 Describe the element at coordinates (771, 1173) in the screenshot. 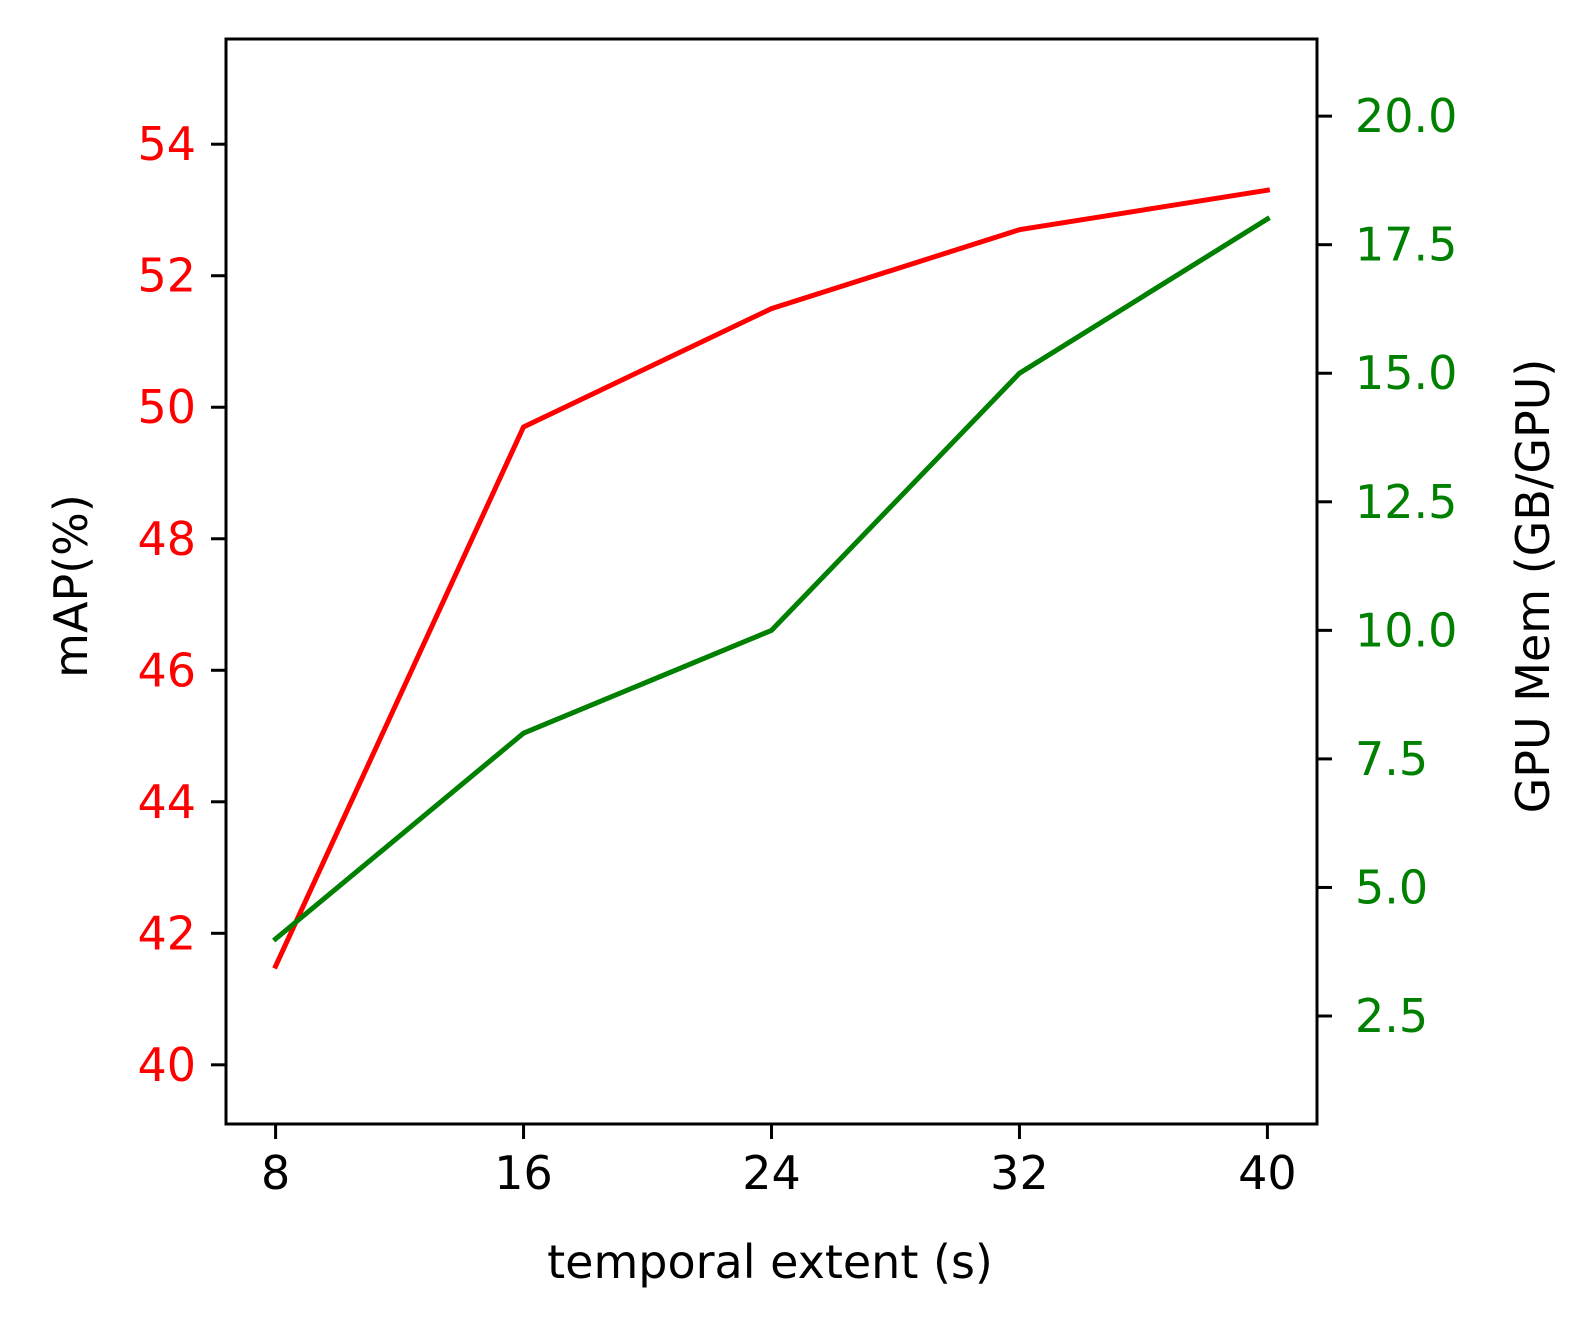

I see `x-tick-label: 24` at that location.